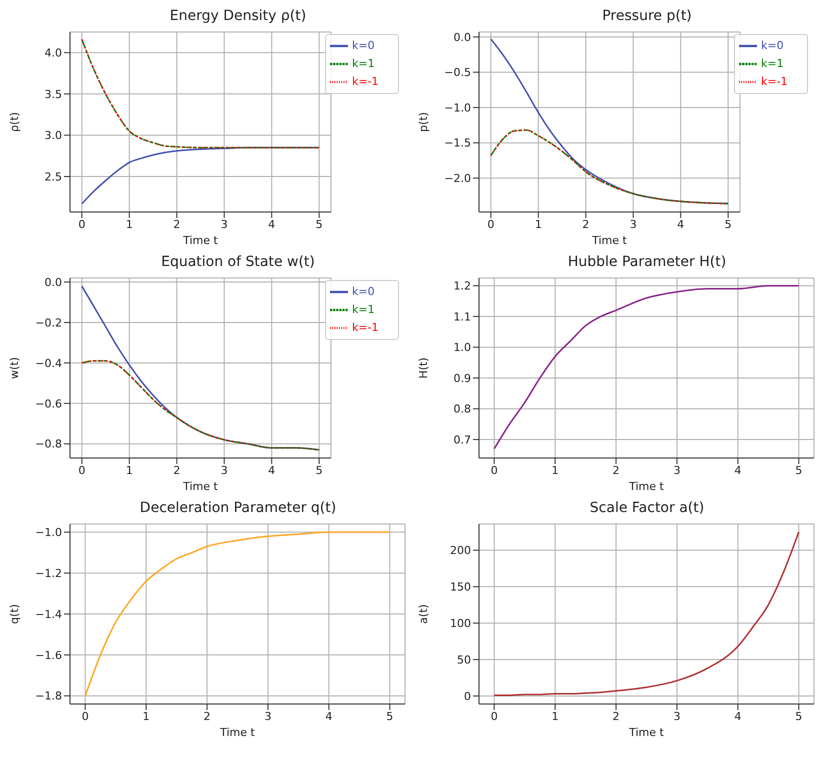  What do you see at coordinates (457, 143) in the screenshot?
I see `y-tick-label: −1.5` at bounding box center [457, 143].